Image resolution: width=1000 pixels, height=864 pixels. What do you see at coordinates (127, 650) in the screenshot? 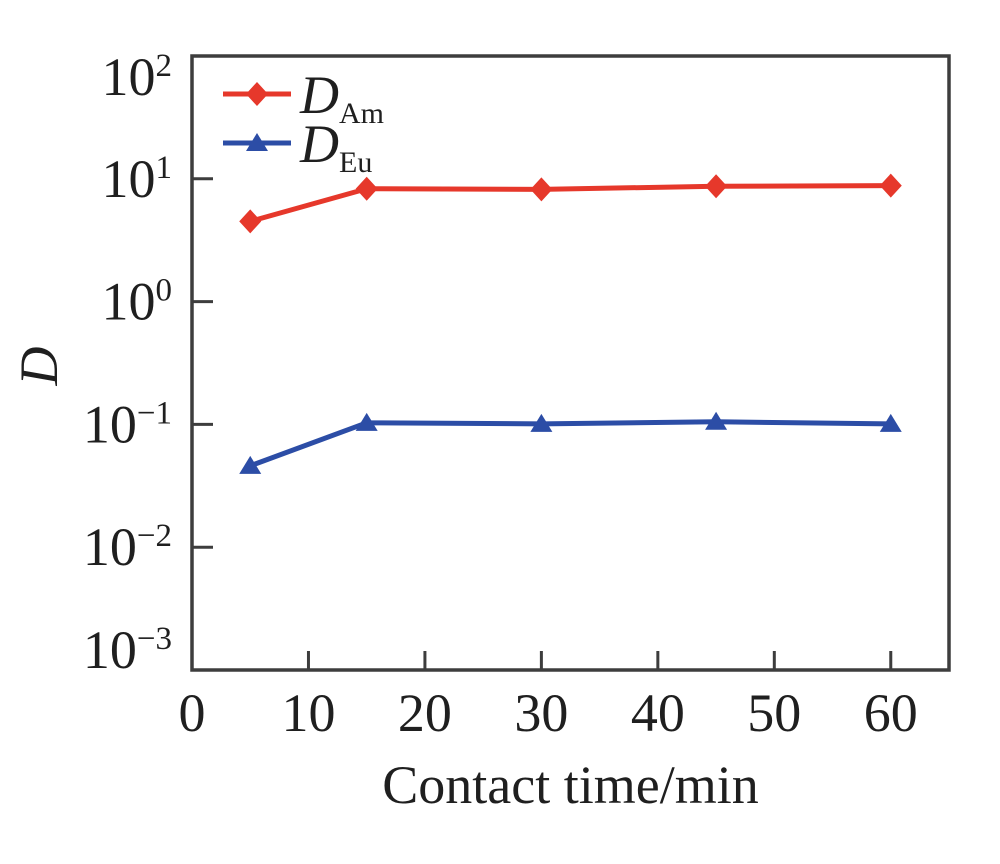
I see `y-tick-label: 10⁻³` at bounding box center [127, 650].